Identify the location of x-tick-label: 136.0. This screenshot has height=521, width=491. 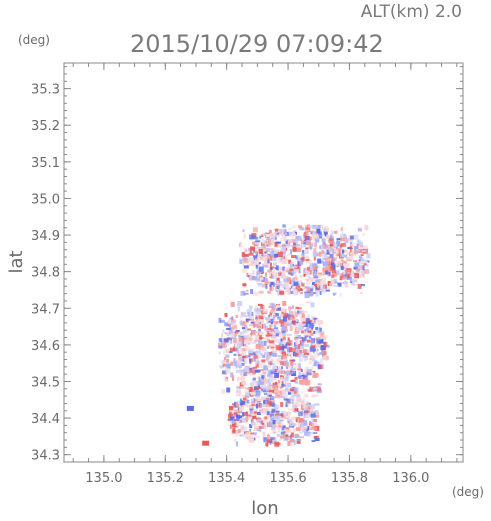
(410, 478).